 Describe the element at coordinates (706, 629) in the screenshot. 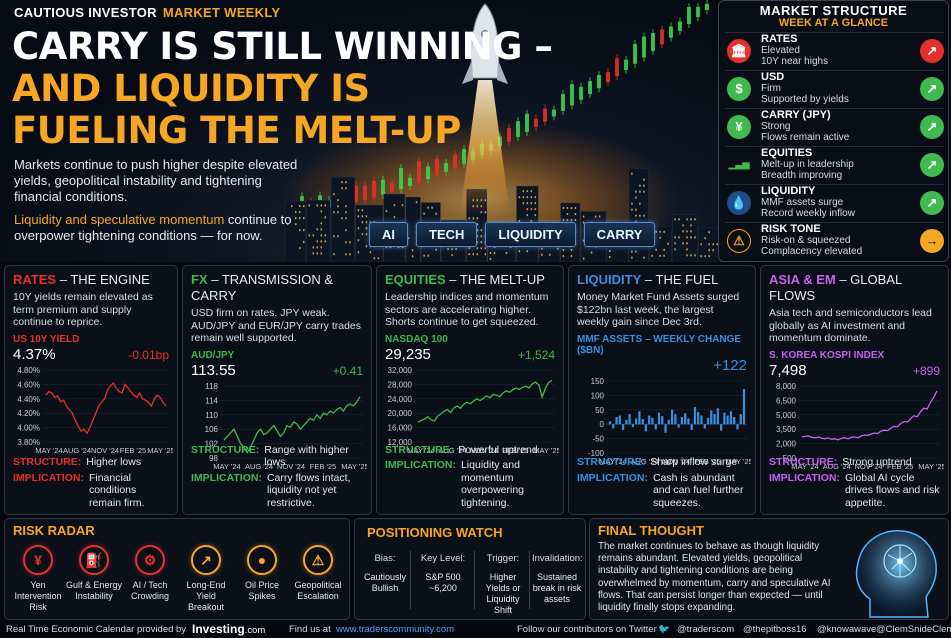

I see `twitter-handle: @traderscom` at that location.